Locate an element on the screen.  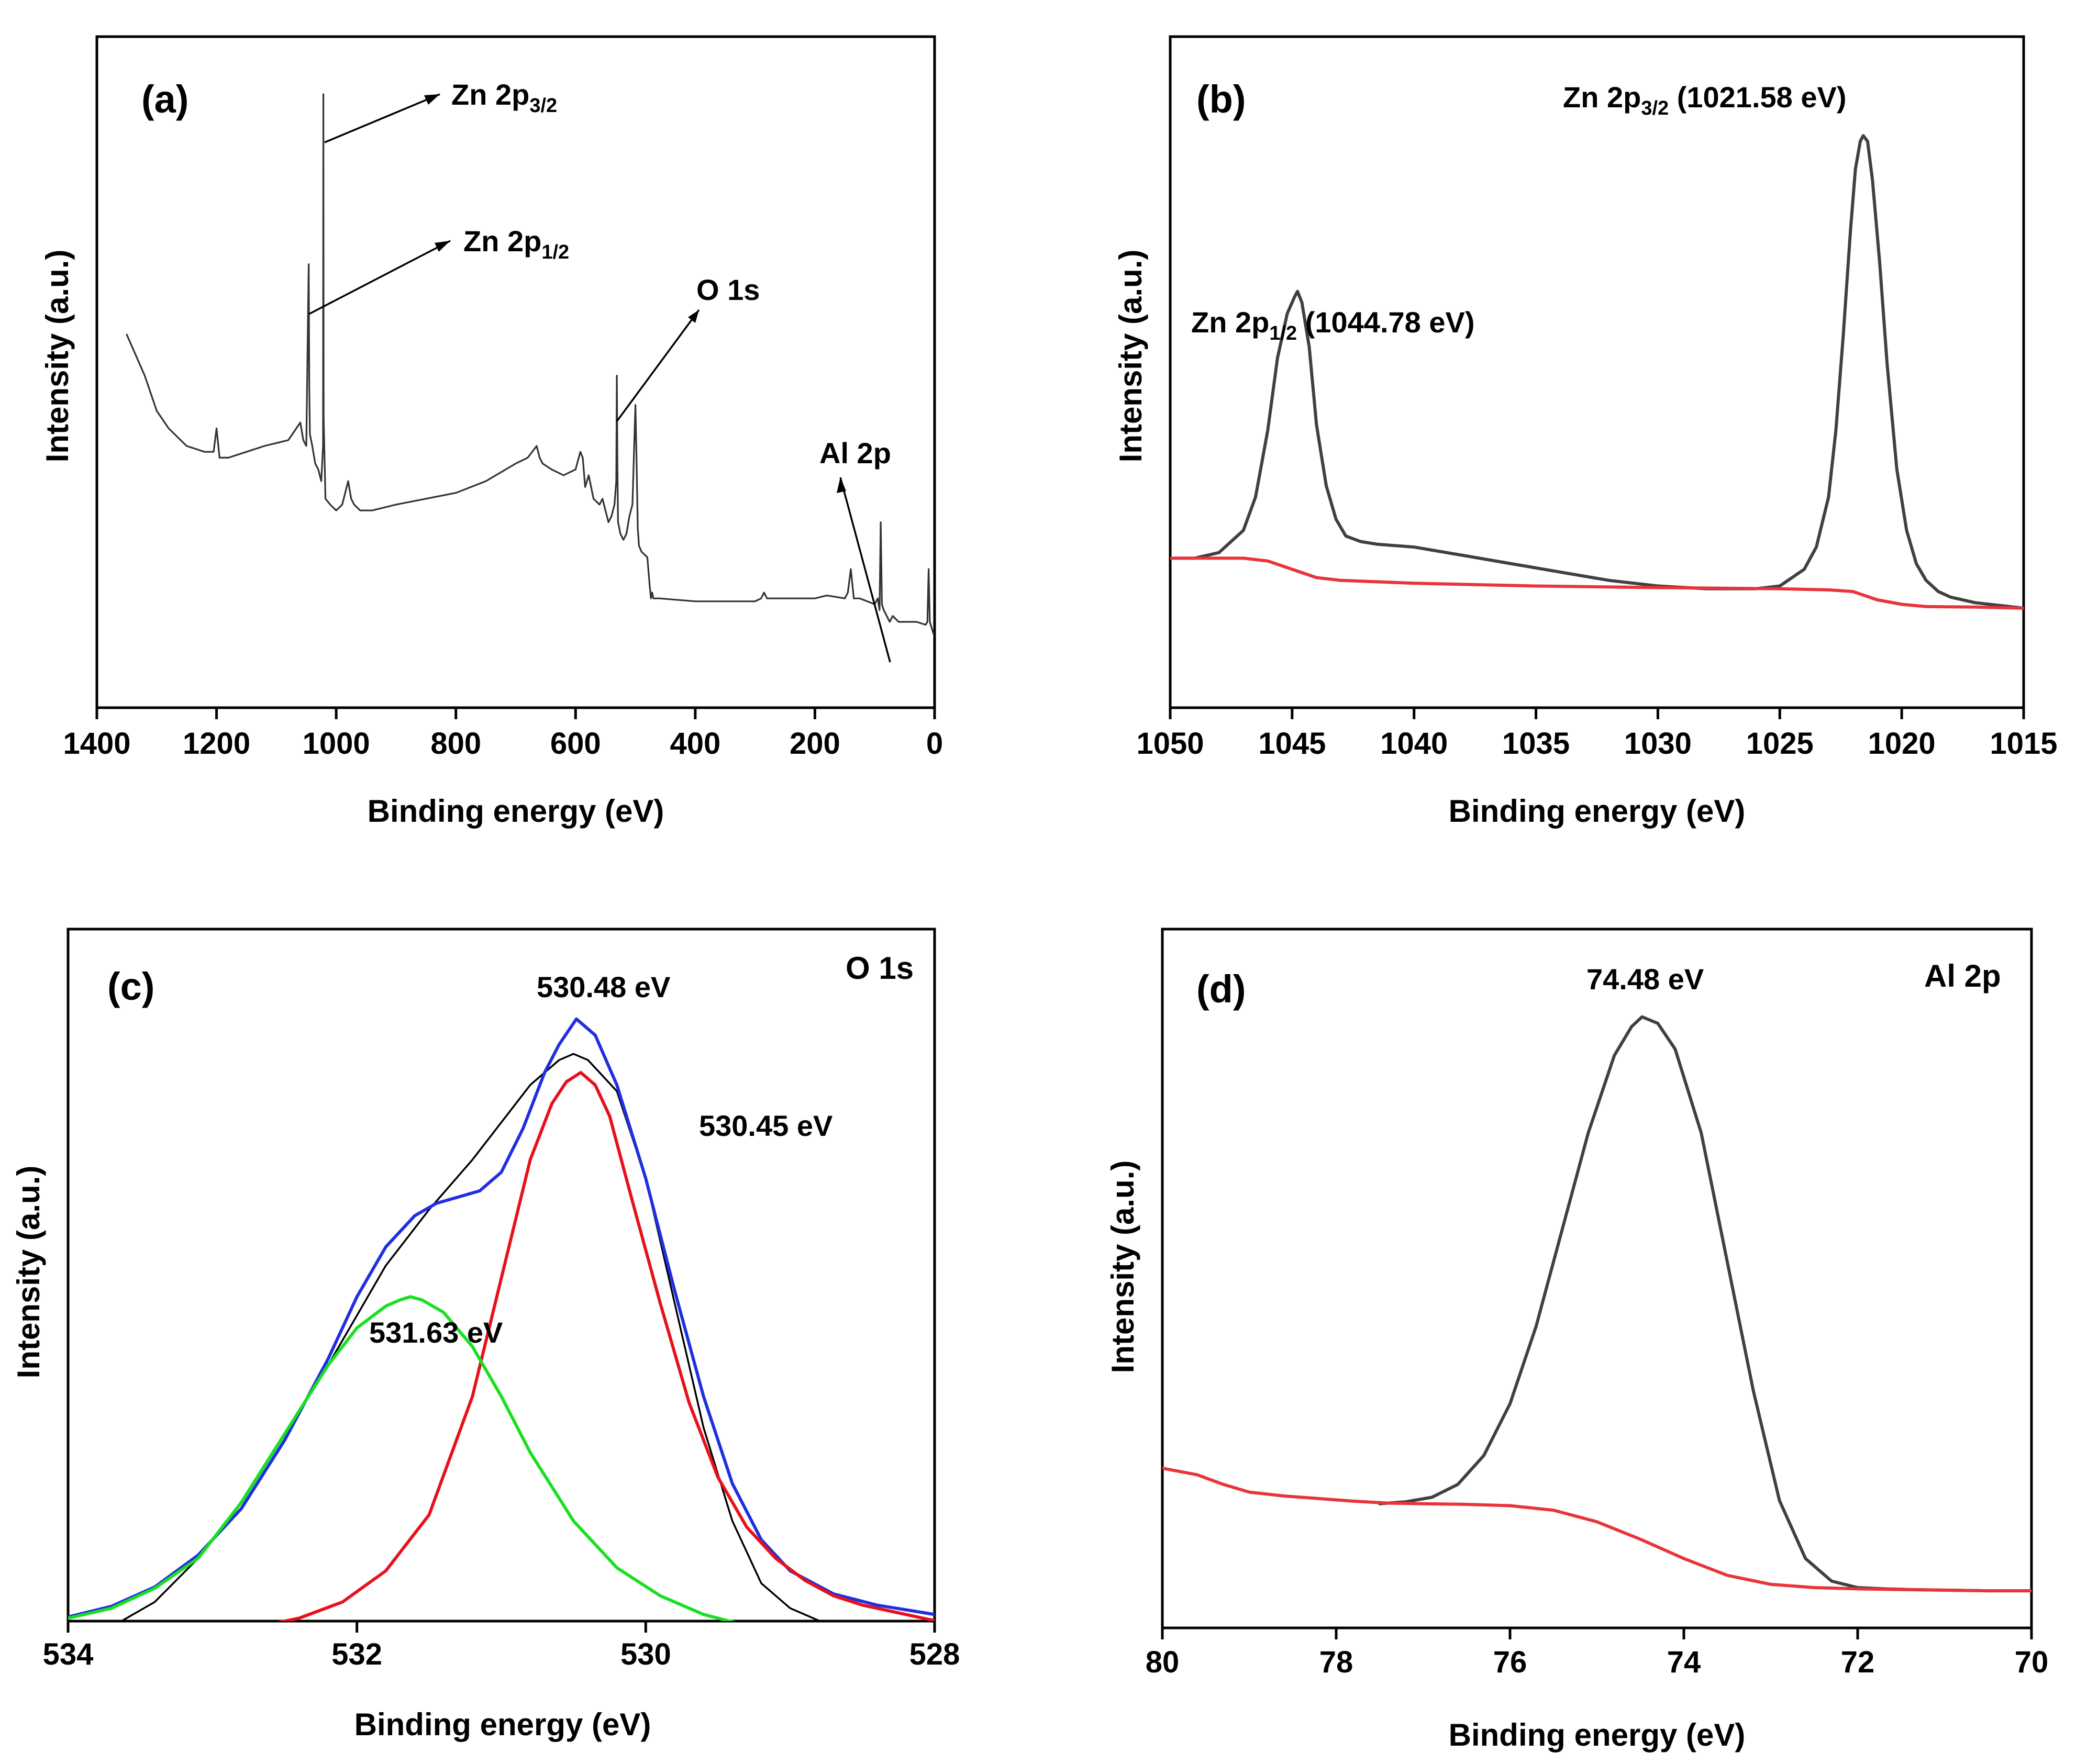
panel-d-curves is located at coordinates (1596, 1304).